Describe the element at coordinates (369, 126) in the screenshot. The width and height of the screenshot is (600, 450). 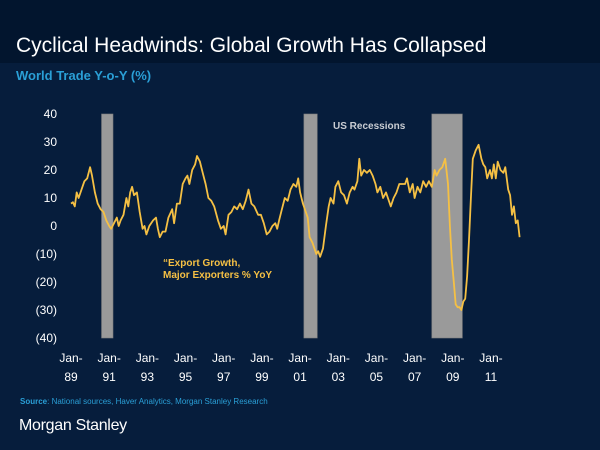
I see `recessions-annotation: US Recessions` at that location.